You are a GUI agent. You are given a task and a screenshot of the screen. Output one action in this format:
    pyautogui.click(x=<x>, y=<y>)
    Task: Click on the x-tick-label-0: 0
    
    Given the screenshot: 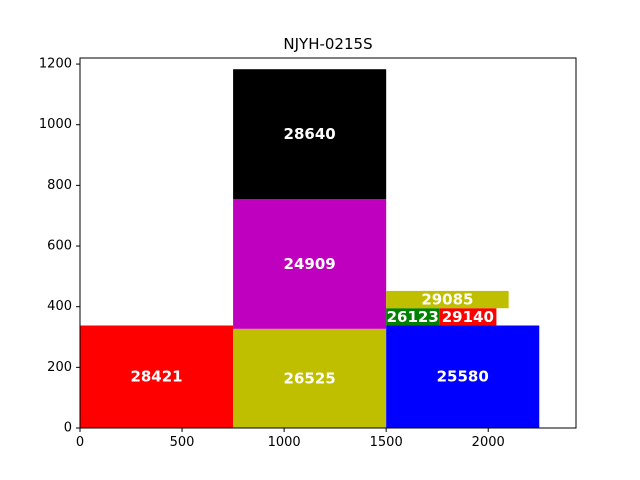 What is the action you would take?
    pyautogui.click(x=80, y=442)
    